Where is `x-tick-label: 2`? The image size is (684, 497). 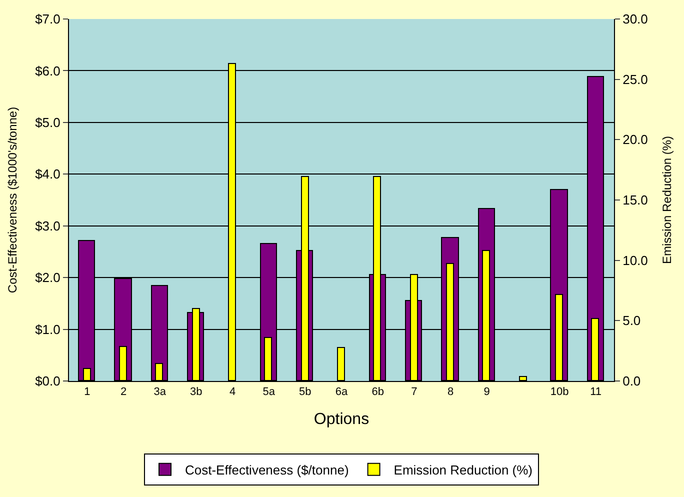 x-tick-label: 2 is located at coordinates (123, 392).